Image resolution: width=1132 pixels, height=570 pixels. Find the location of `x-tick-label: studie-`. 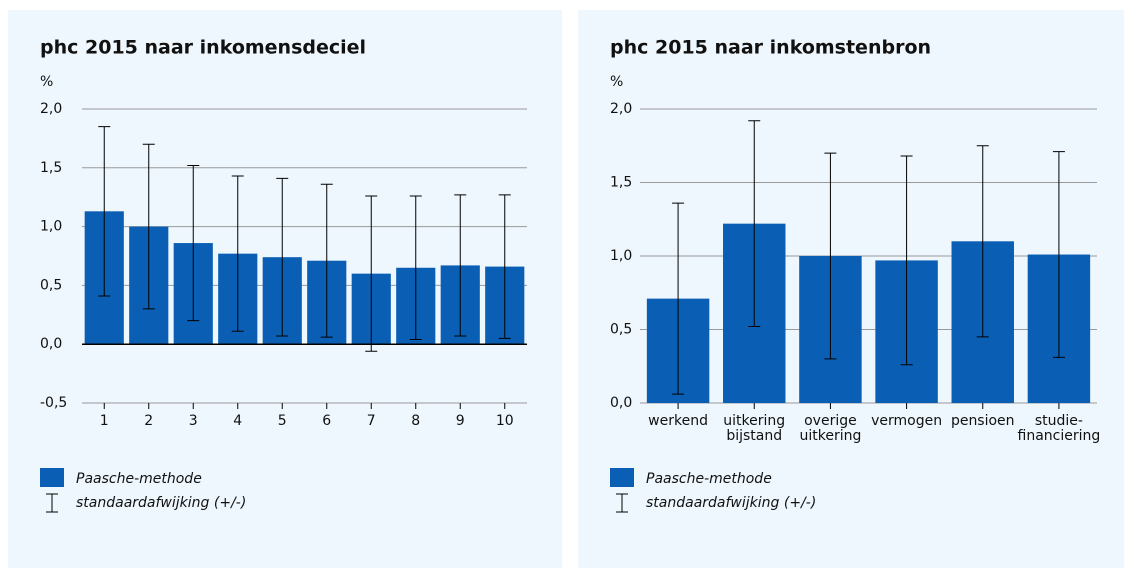

x-tick-label: studie- is located at coordinates (1059, 421).